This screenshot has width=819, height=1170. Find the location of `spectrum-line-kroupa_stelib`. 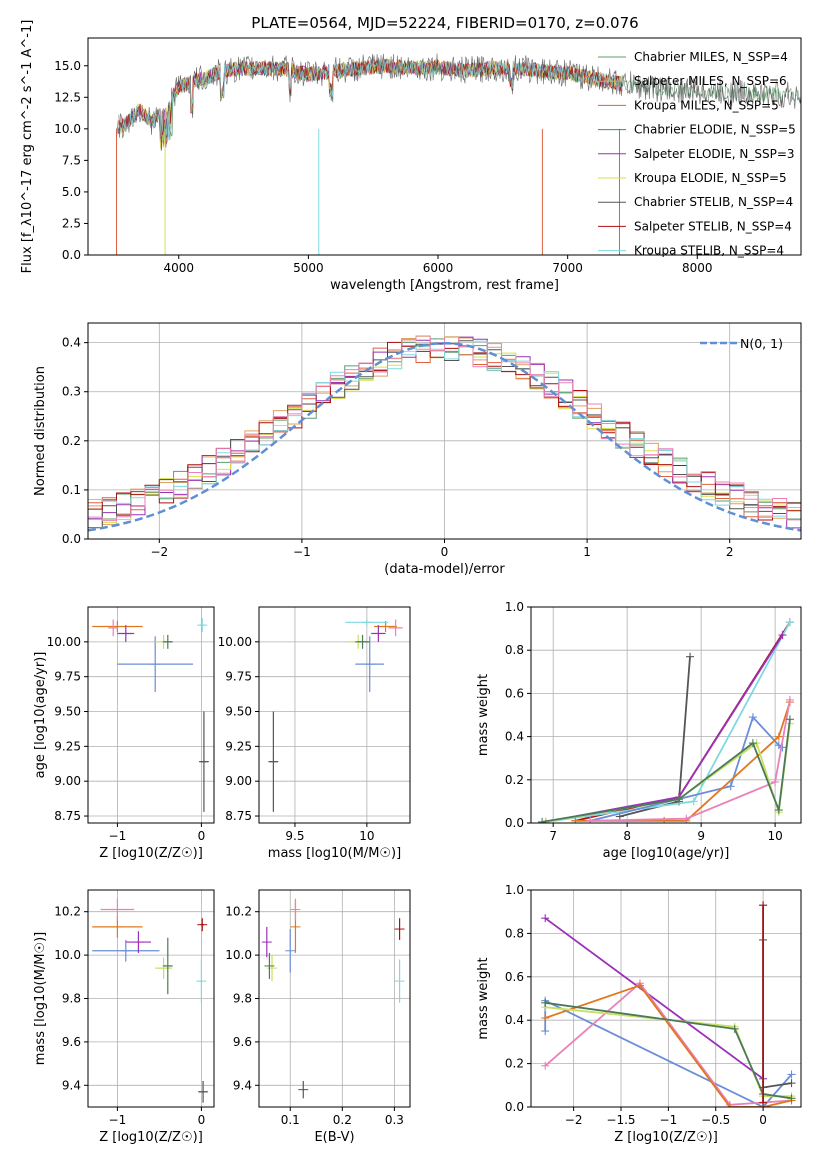

spectrum-line-kroupa_stelib is located at coordinates (371, 99).